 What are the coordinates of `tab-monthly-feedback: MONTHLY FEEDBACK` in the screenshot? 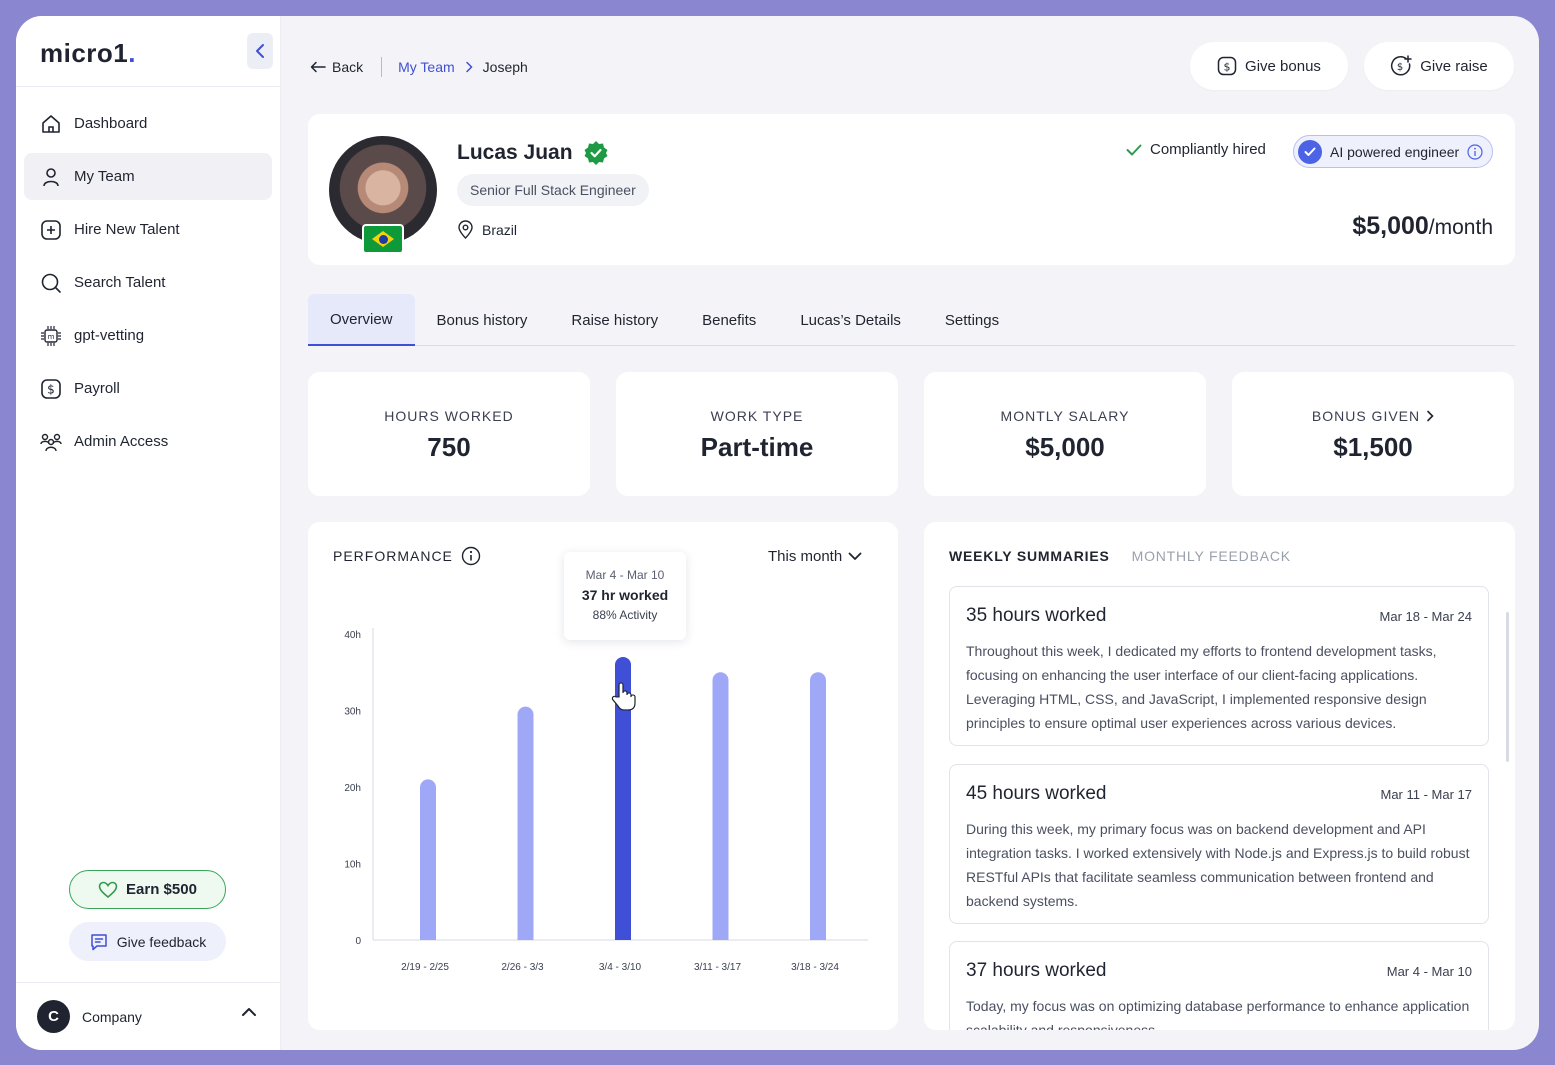 It's located at (1211, 556).